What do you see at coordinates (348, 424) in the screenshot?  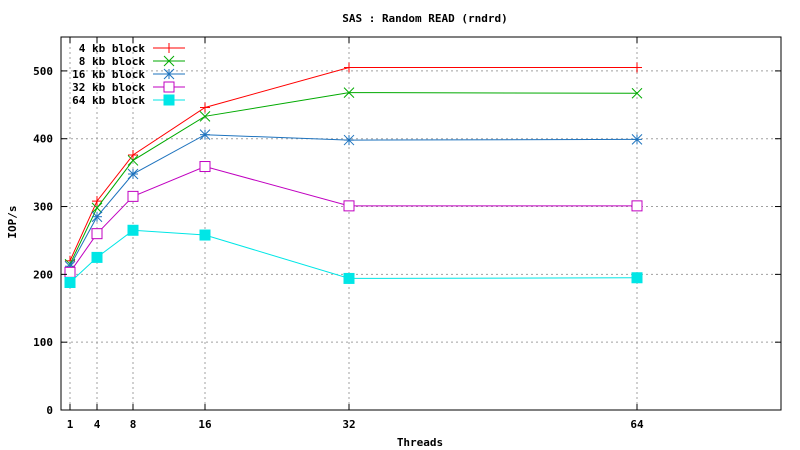 I see `x-tick-label: 32` at bounding box center [348, 424].